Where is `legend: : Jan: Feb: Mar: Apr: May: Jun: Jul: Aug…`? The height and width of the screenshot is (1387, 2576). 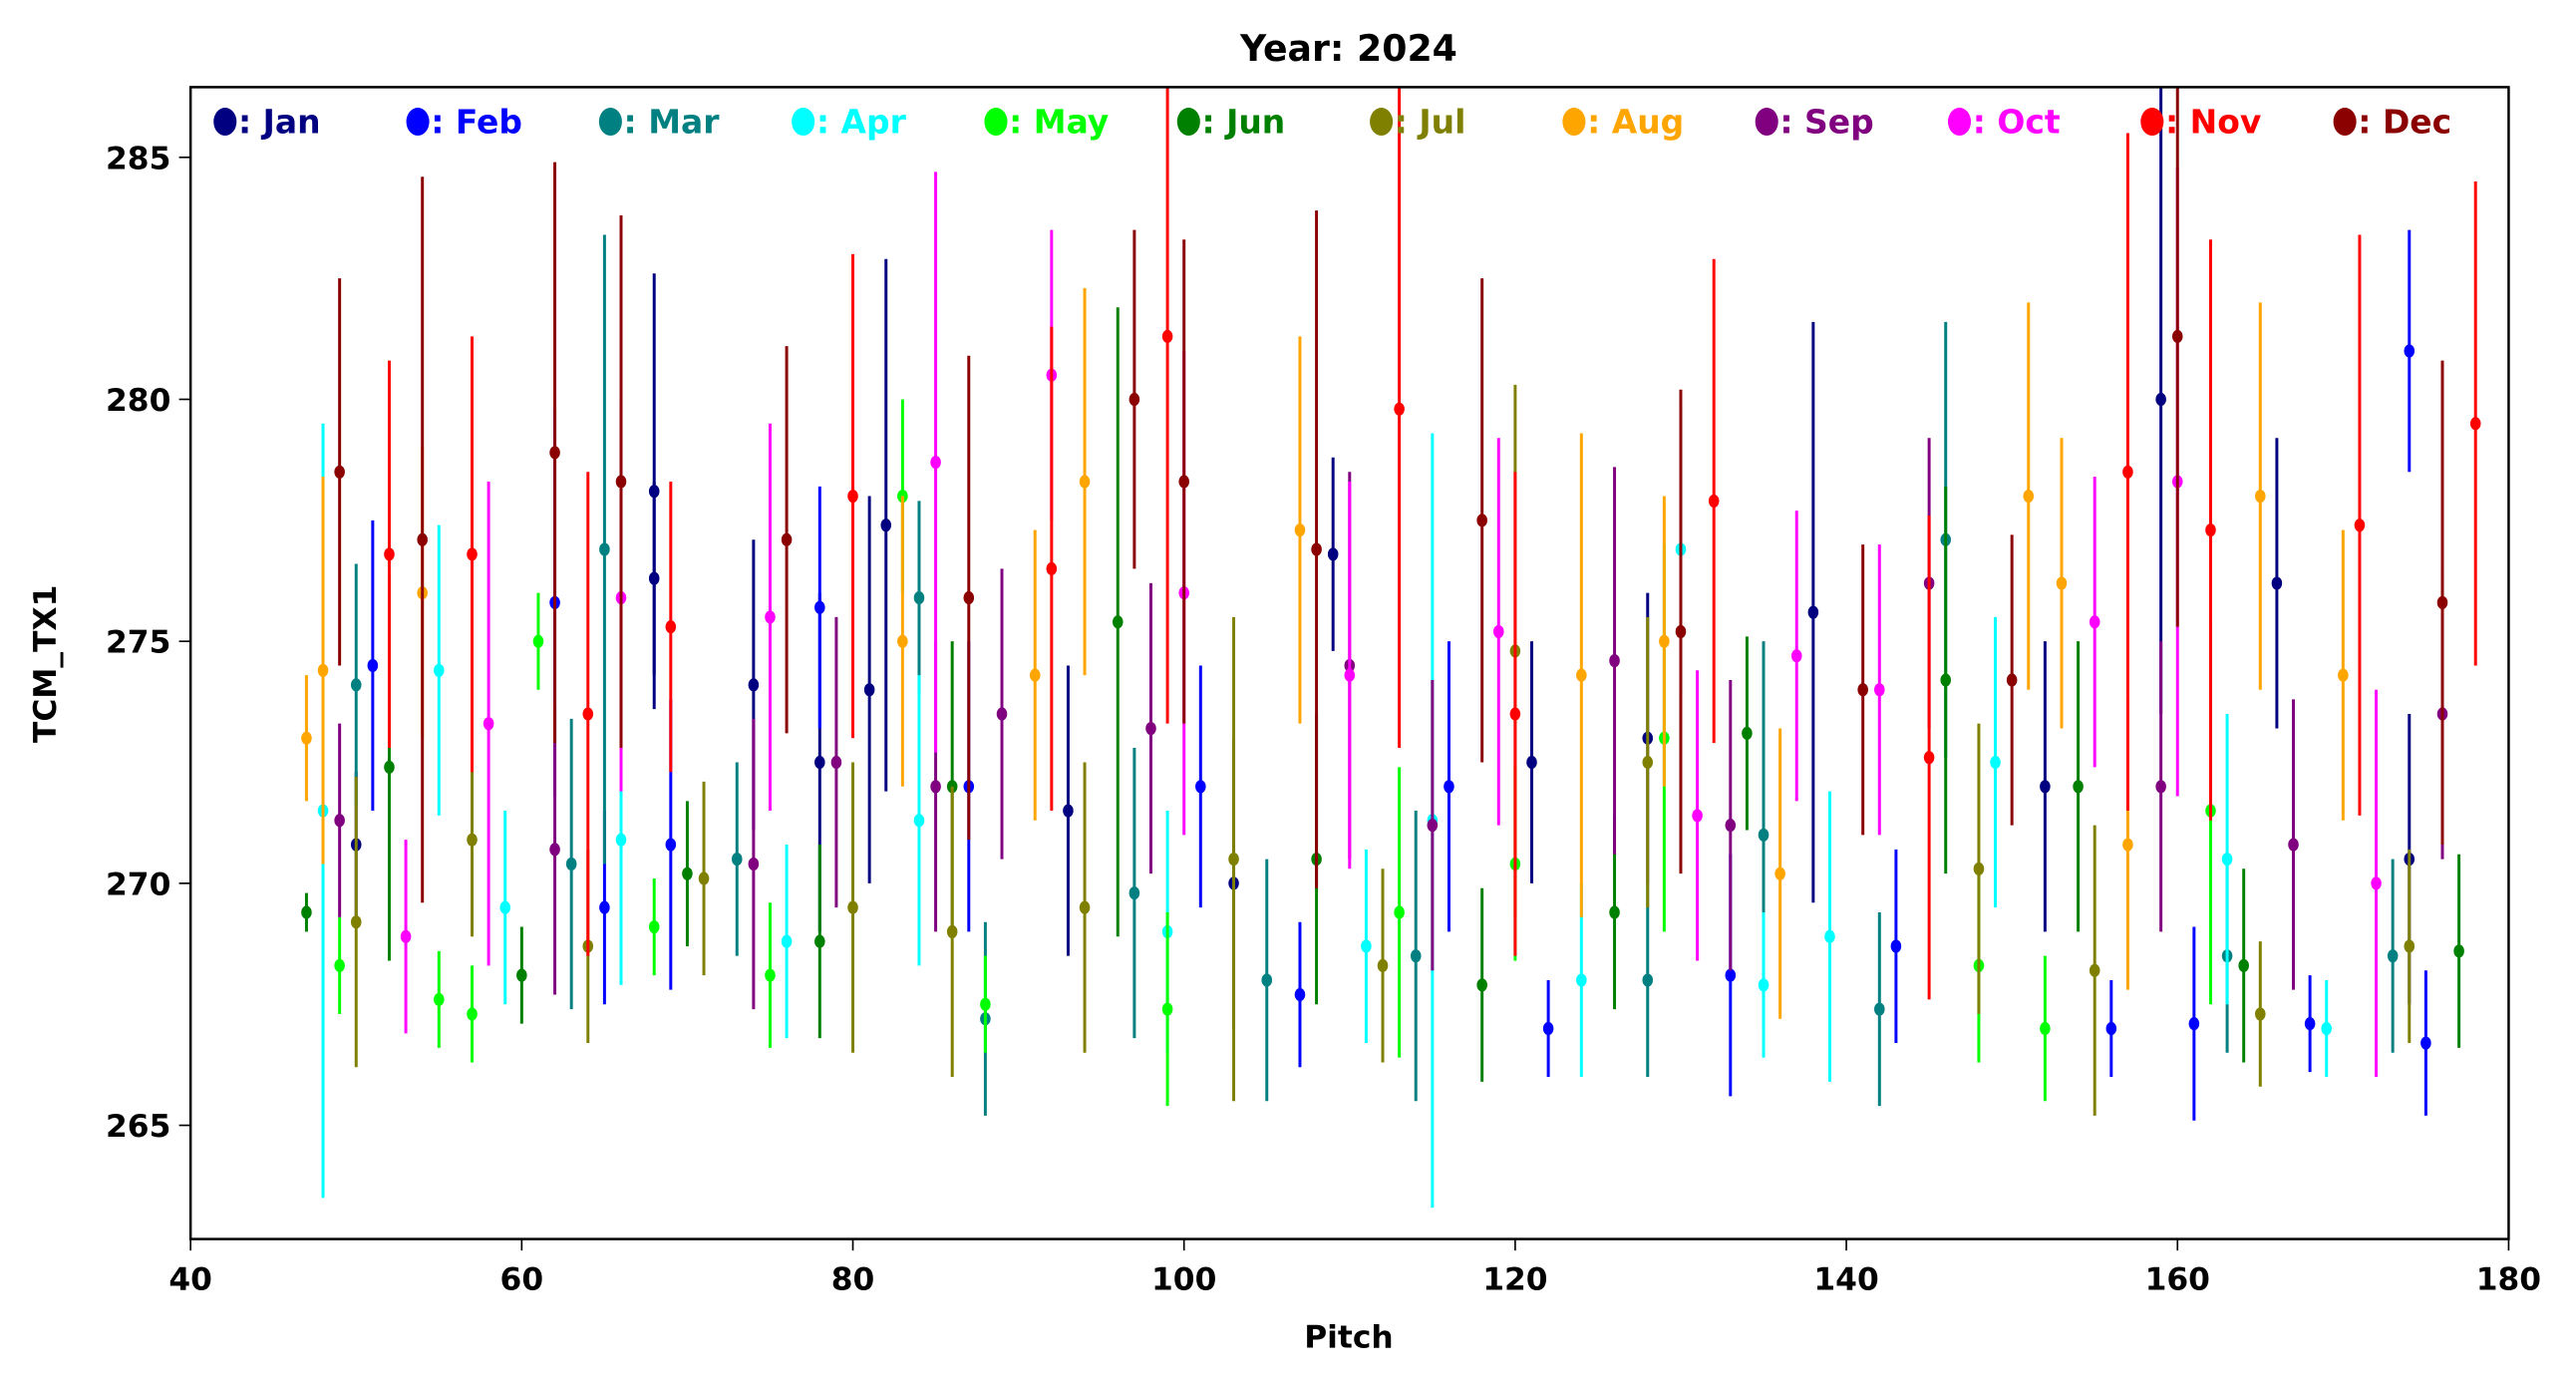 legend: : Jan: Feb: Mar: Apr: May: Jun: Jul: Aug… is located at coordinates (1332, 123).